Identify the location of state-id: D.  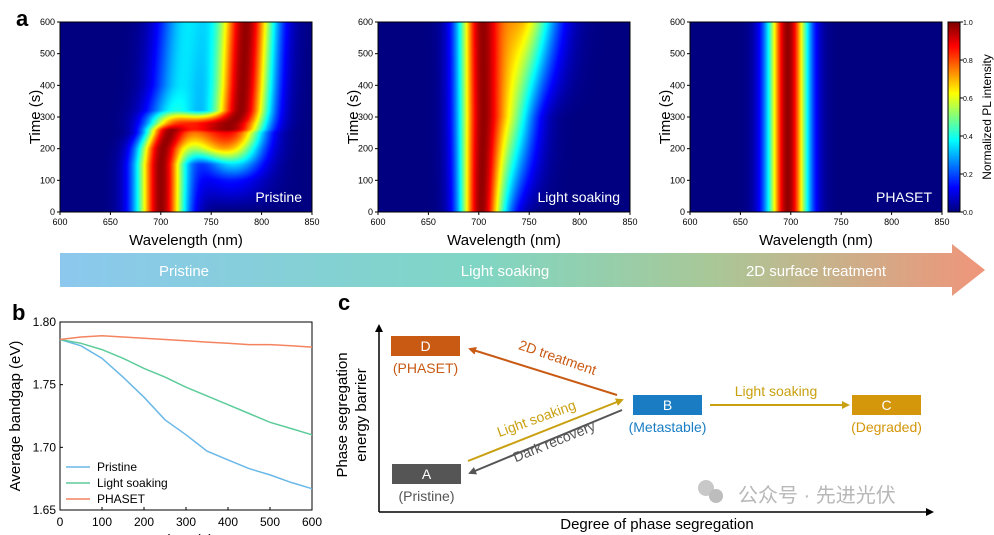
(425, 346).